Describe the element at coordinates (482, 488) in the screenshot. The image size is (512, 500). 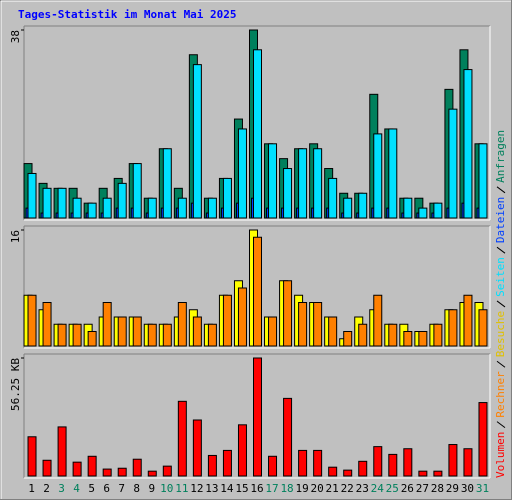
I see `x-tick-label: 31` at that location.